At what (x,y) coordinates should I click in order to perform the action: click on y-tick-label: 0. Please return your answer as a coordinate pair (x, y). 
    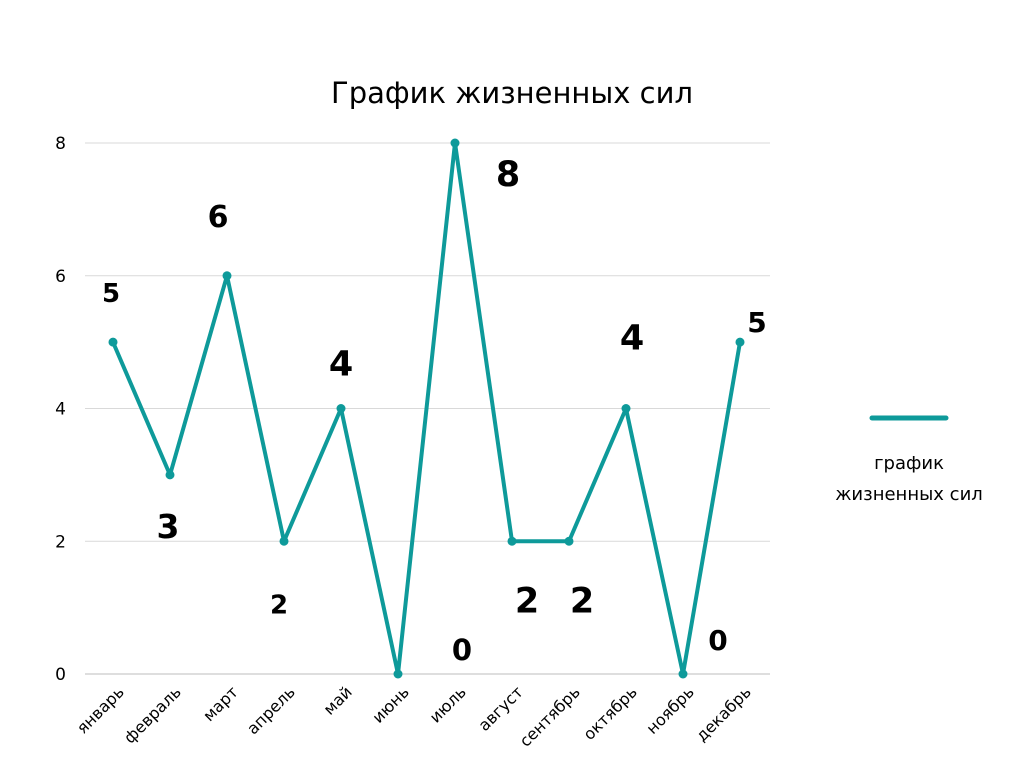
    Looking at the image, I should click on (60, 675).